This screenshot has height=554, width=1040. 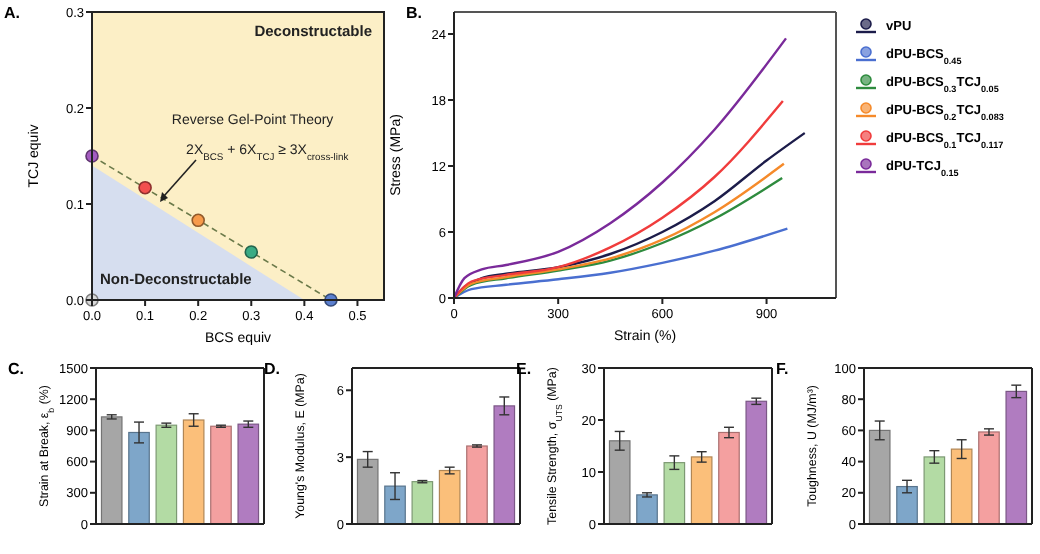 I want to click on chart-title: C., so click(x=16, y=369).